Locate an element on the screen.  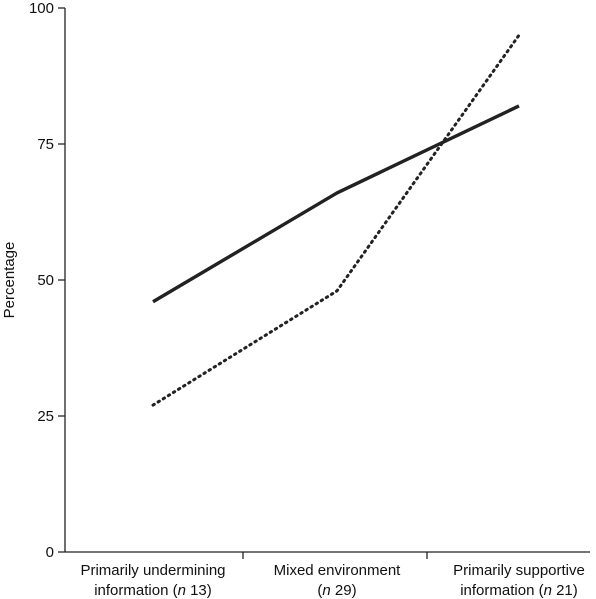
y-axis-title: Percentage is located at coordinates (9, 280).